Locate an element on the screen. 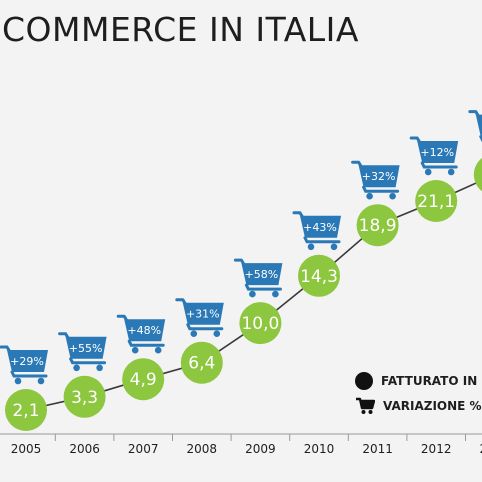 The image size is (482, 482). legend-circle-icon is located at coordinates (364, 381).